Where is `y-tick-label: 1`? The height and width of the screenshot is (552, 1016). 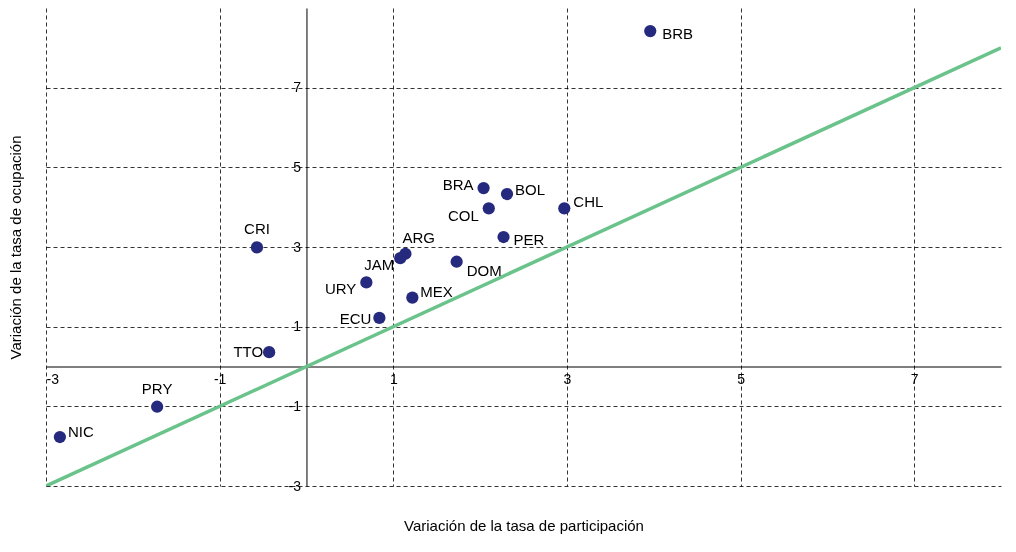 y-tick-label: 1 is located at coordinates (297, 326).